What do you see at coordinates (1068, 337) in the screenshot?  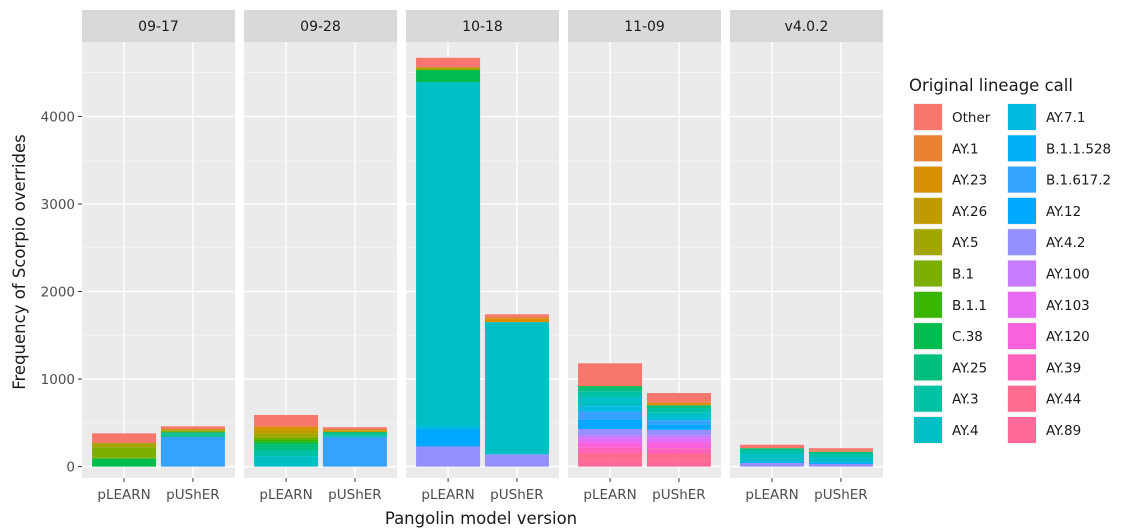 I see `legend-label: AY.120` at bounding box center [1068, 337].